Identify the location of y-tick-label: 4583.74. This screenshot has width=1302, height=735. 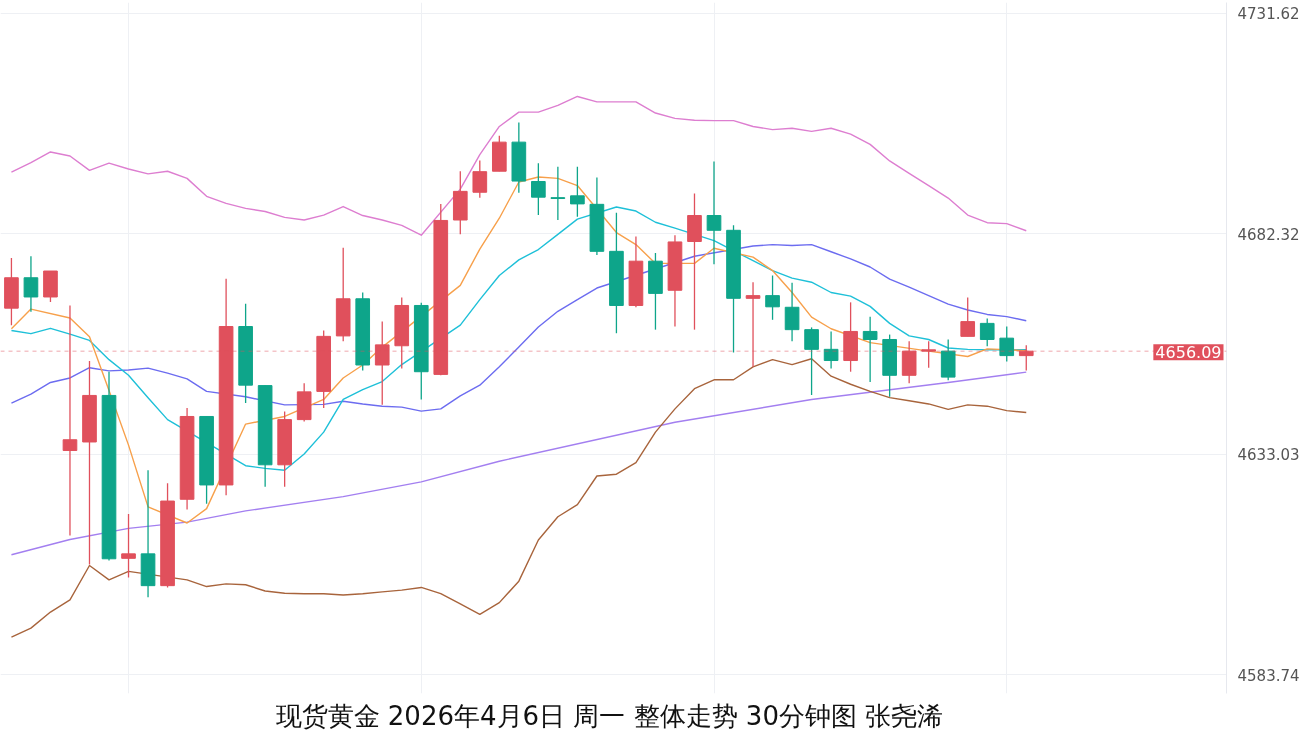
(1268, 675).